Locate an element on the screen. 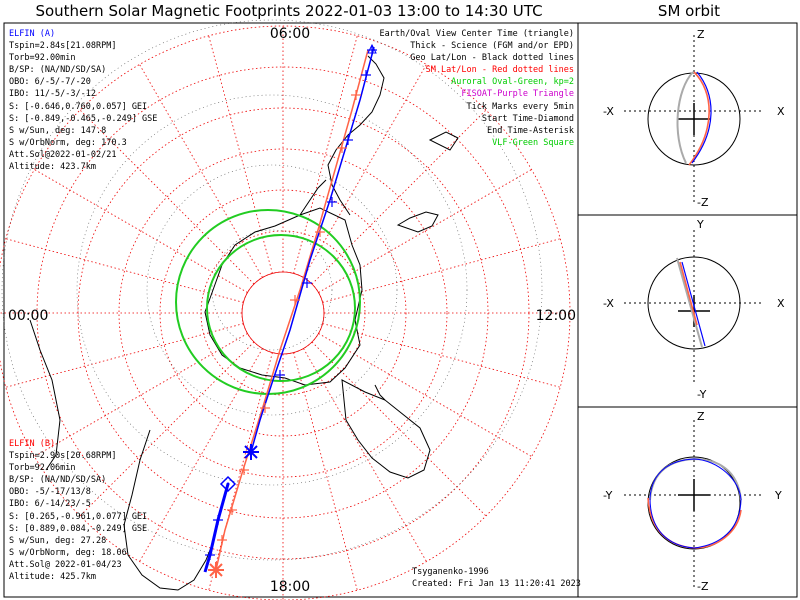 The height and width of the screenshot is (600, 800). elfin-b-line: Altitude: 425.7km is located at coordinates (52, 577).